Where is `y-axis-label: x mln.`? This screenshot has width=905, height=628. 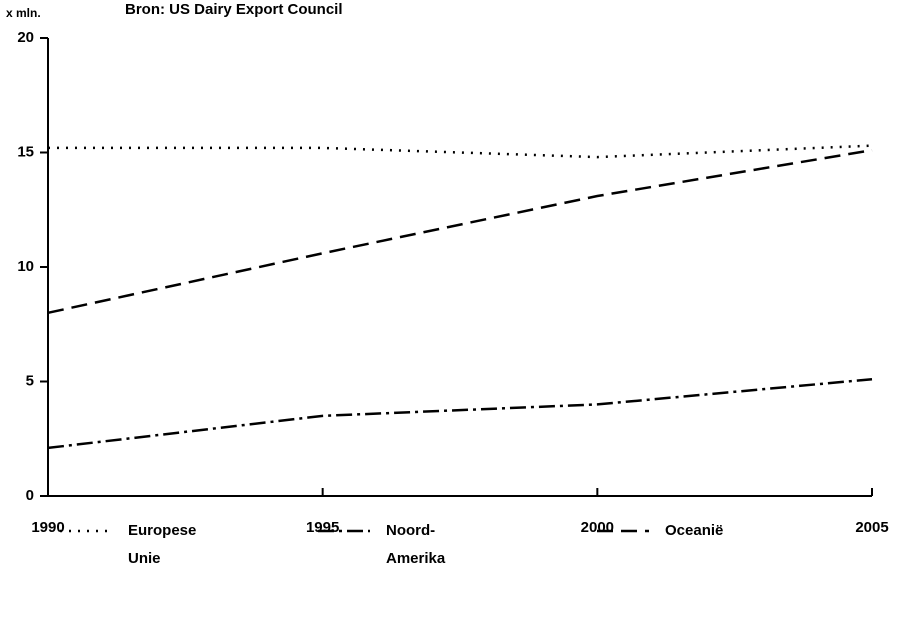 y-axis-label: x mln. is located at coordinates (23, 13).